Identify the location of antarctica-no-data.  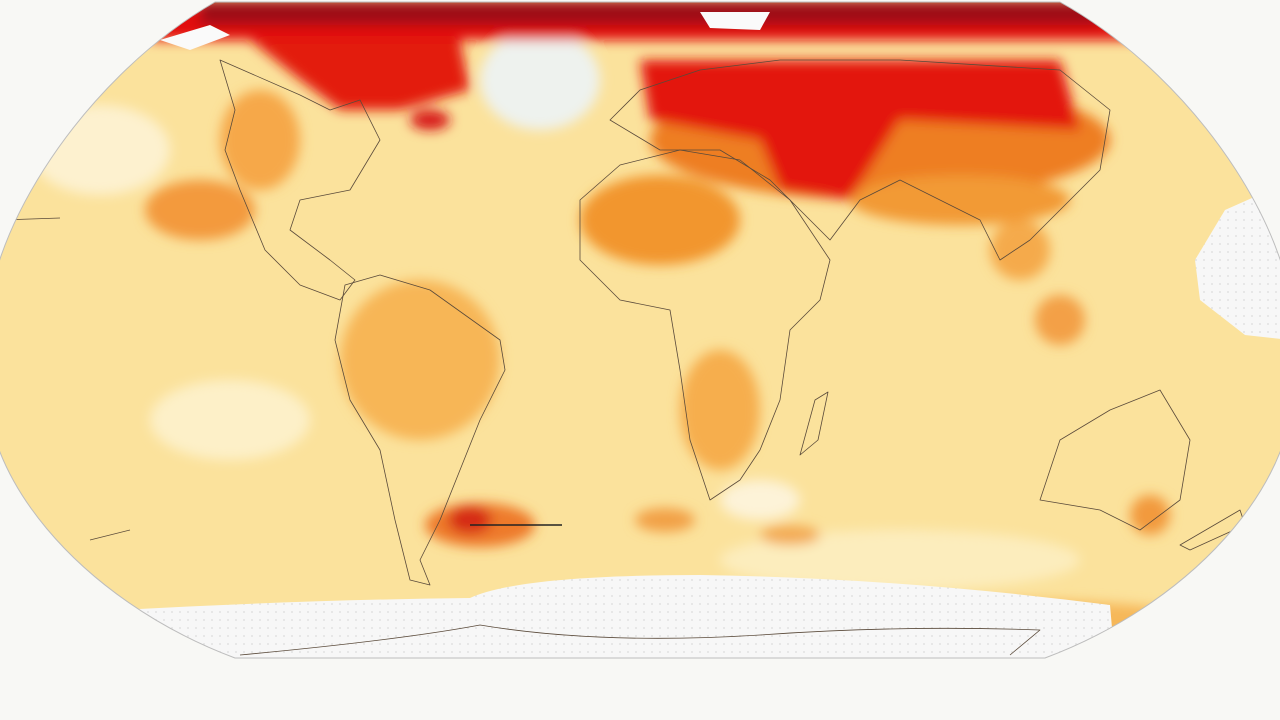
(620, 616).